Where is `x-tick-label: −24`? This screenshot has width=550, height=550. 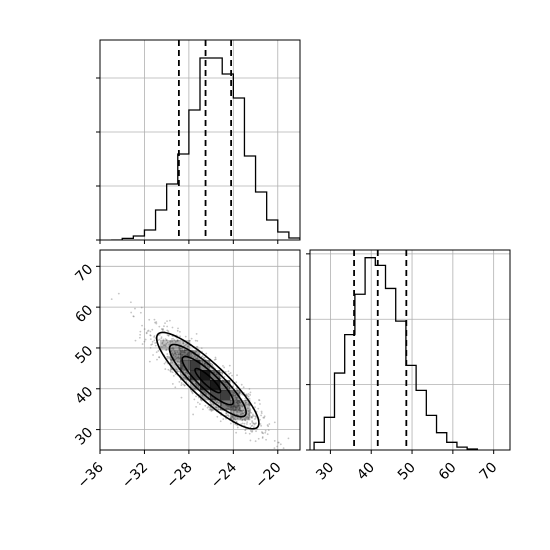
x-tick-label: −24 is located at coordinates (224, 475).